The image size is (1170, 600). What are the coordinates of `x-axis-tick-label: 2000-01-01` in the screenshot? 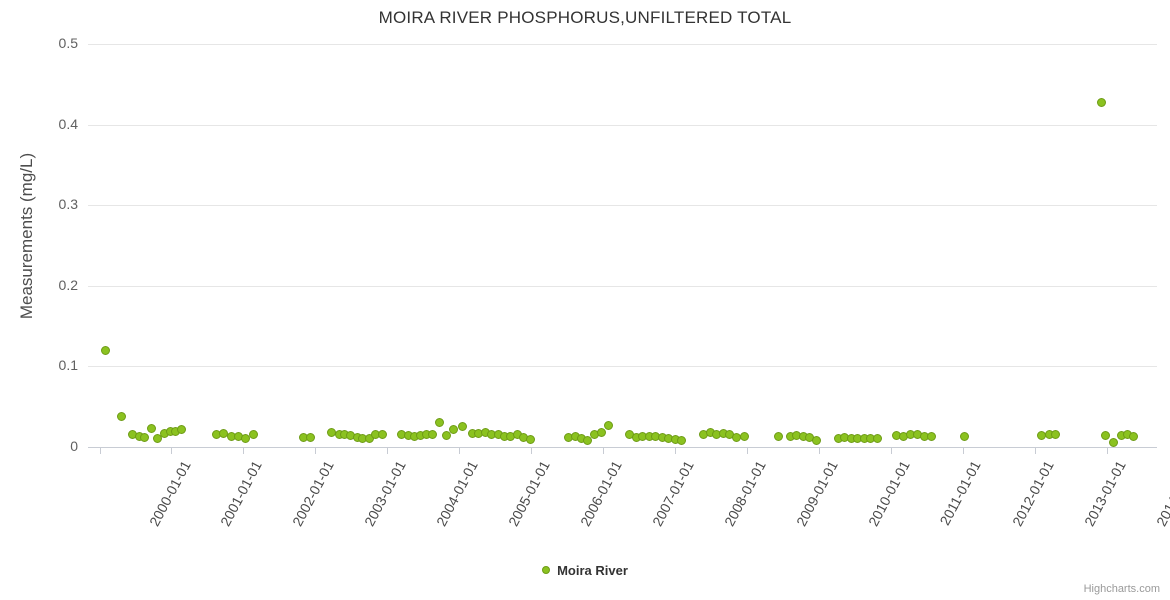 It's located at (169, 493).